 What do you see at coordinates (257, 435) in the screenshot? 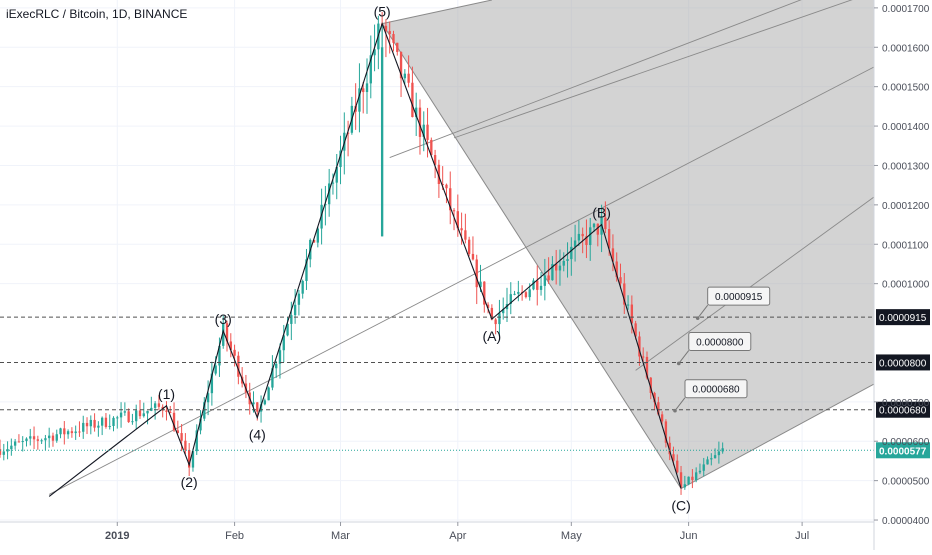
I see `wave-label: (4)` at bounding box center [257, 435].